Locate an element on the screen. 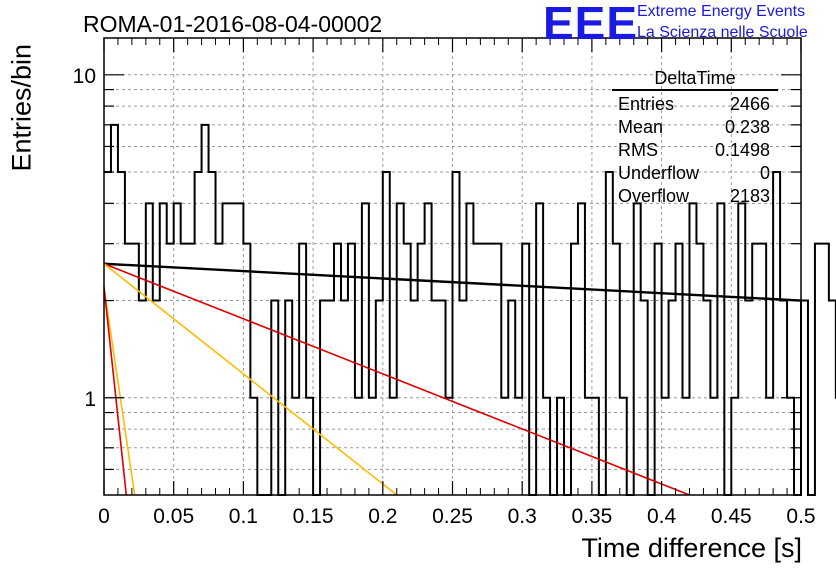 The height and width of the screenshot is (572, 836). stats-value: 2466 is located at coordinates (749, 104).